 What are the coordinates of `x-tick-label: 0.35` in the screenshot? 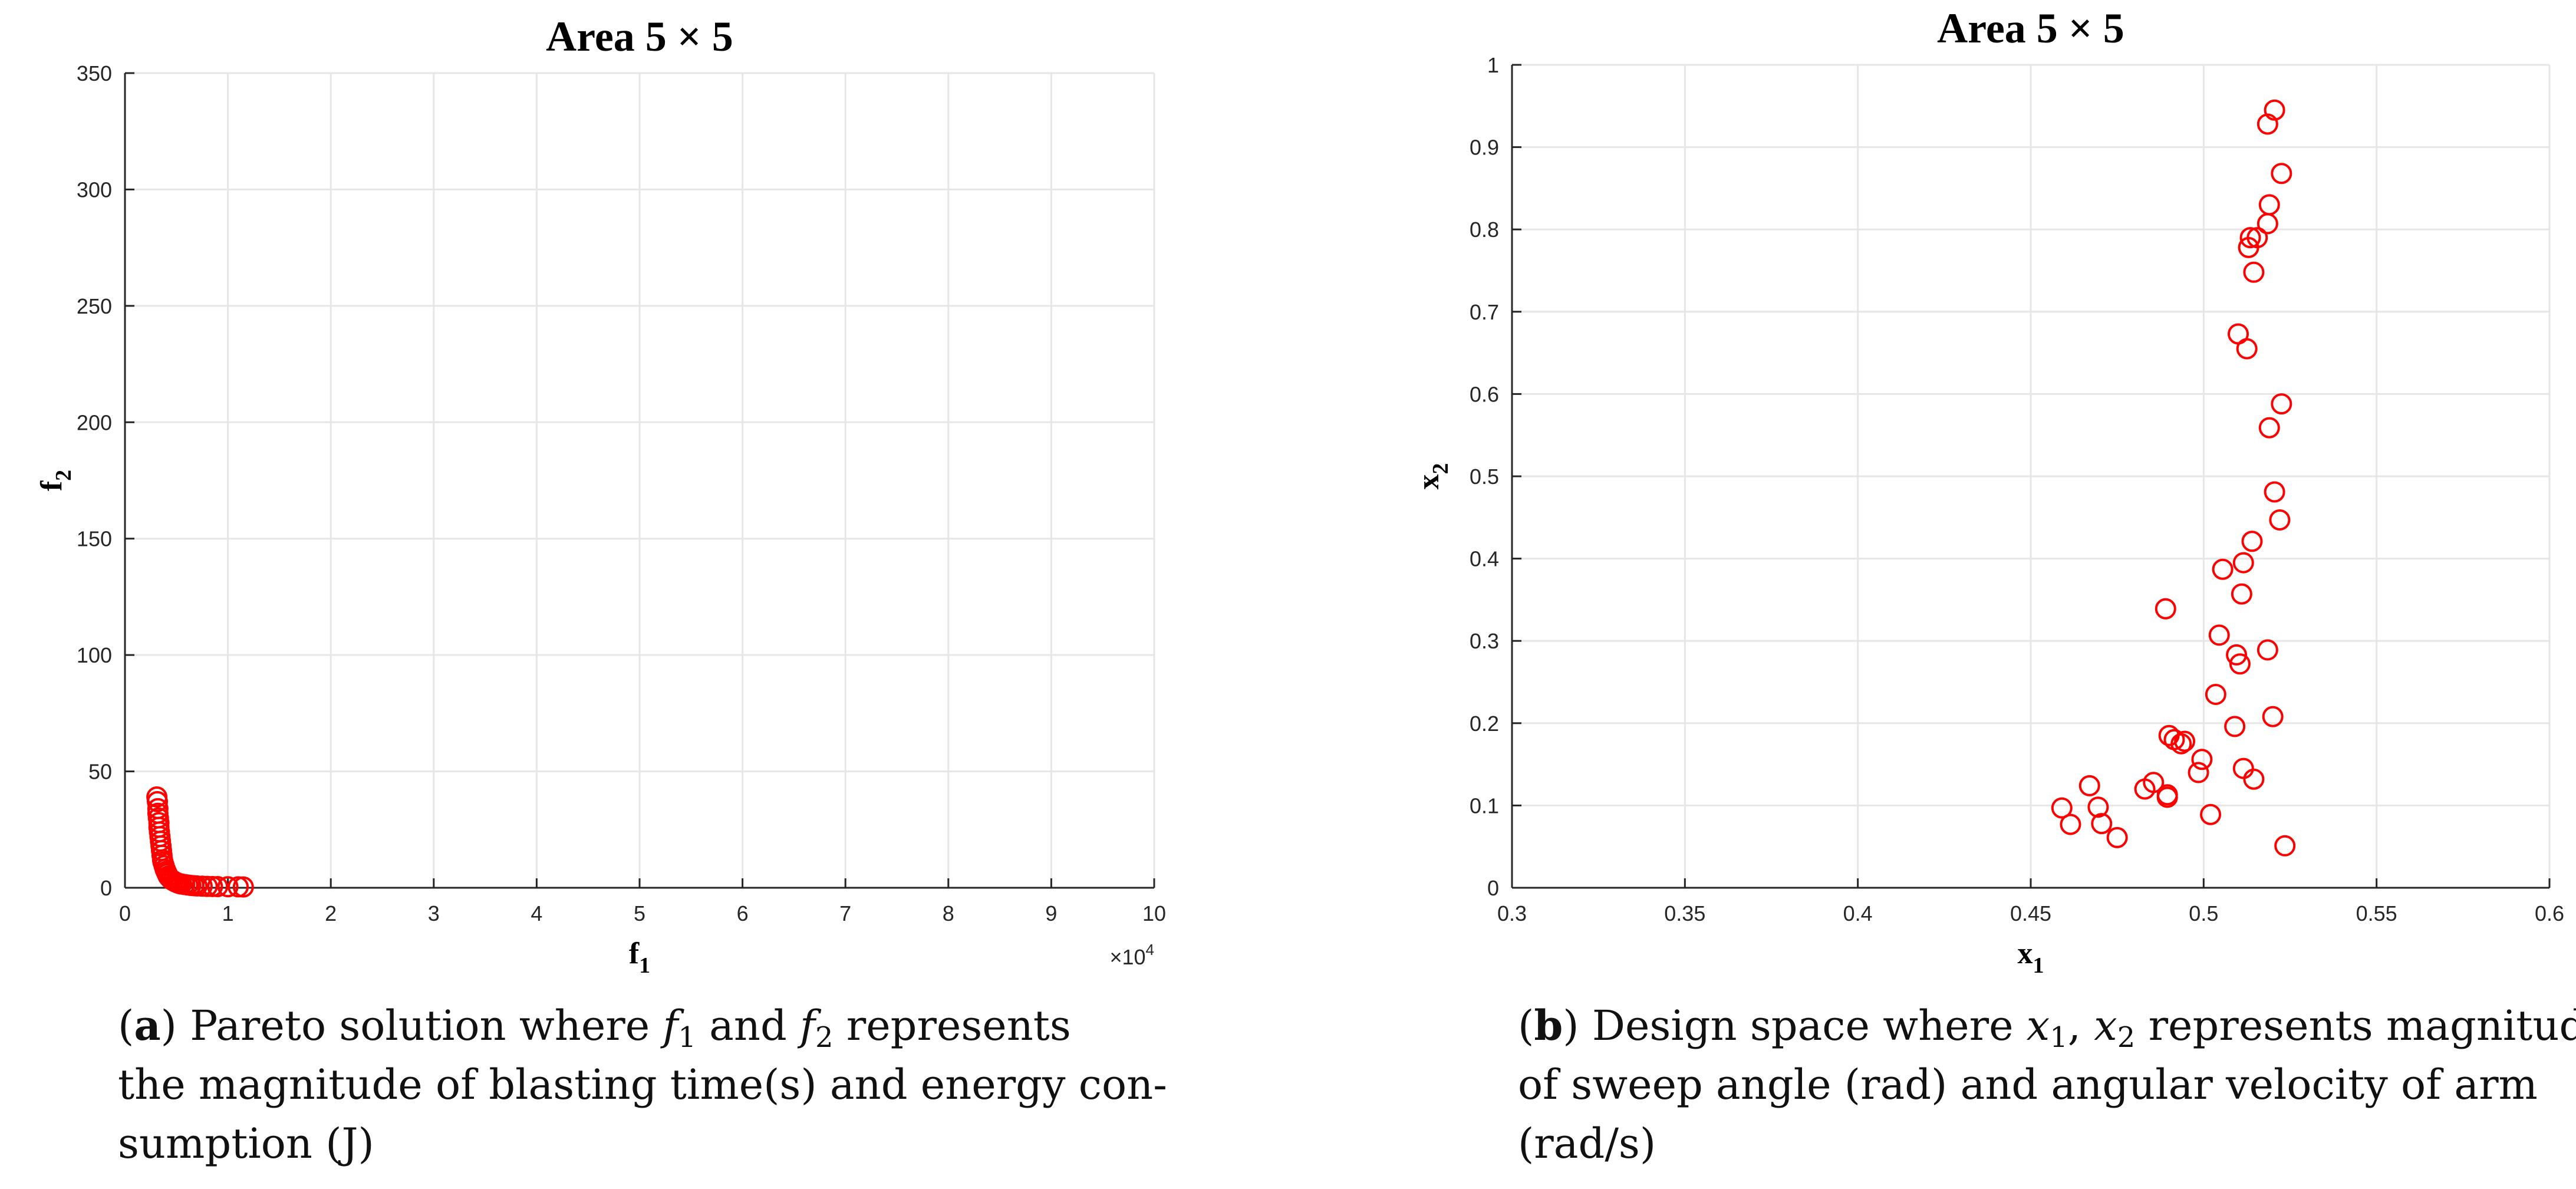 It's located at (1684, 913).